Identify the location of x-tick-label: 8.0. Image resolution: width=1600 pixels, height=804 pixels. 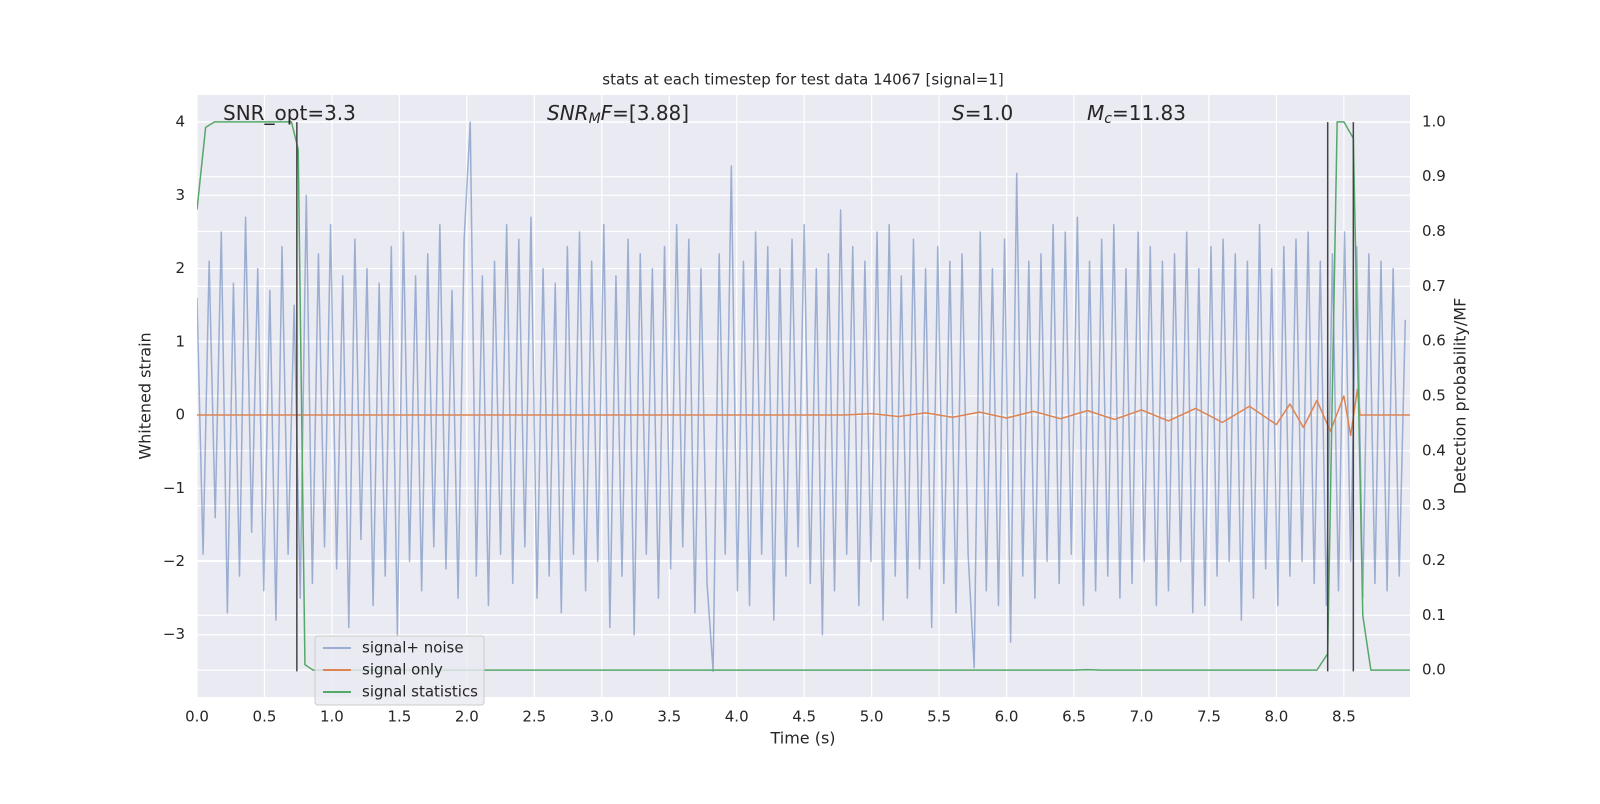
(1276, 717).